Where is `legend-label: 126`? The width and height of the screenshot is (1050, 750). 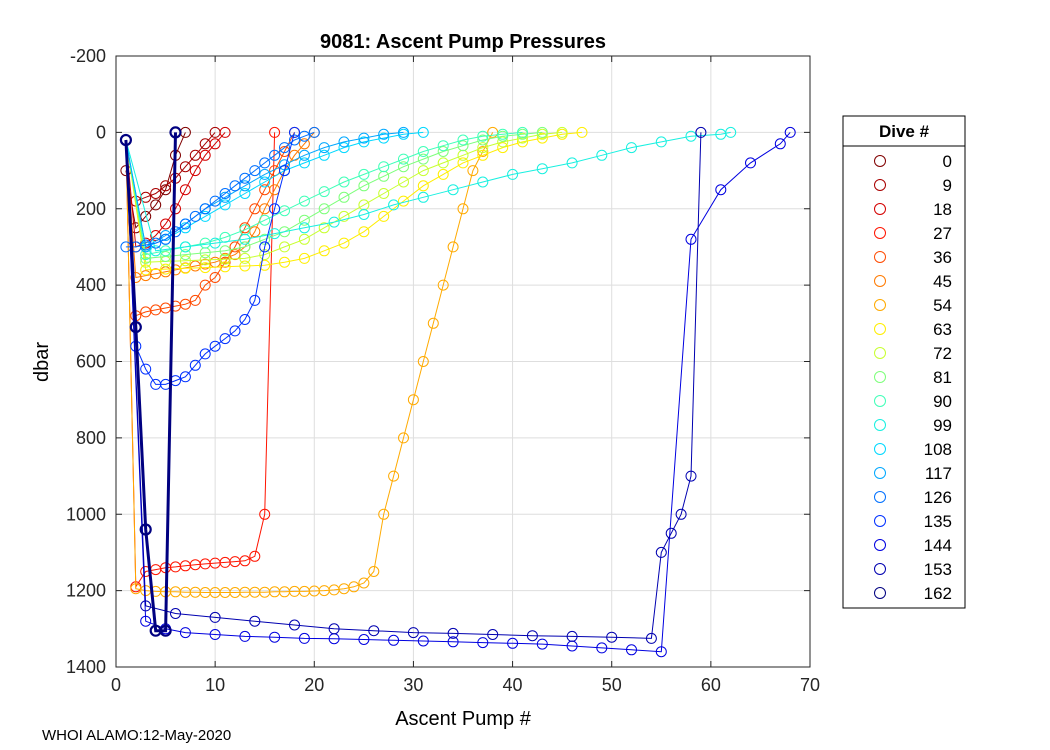
legend-label: 126 is located at coordinates (938, 497).